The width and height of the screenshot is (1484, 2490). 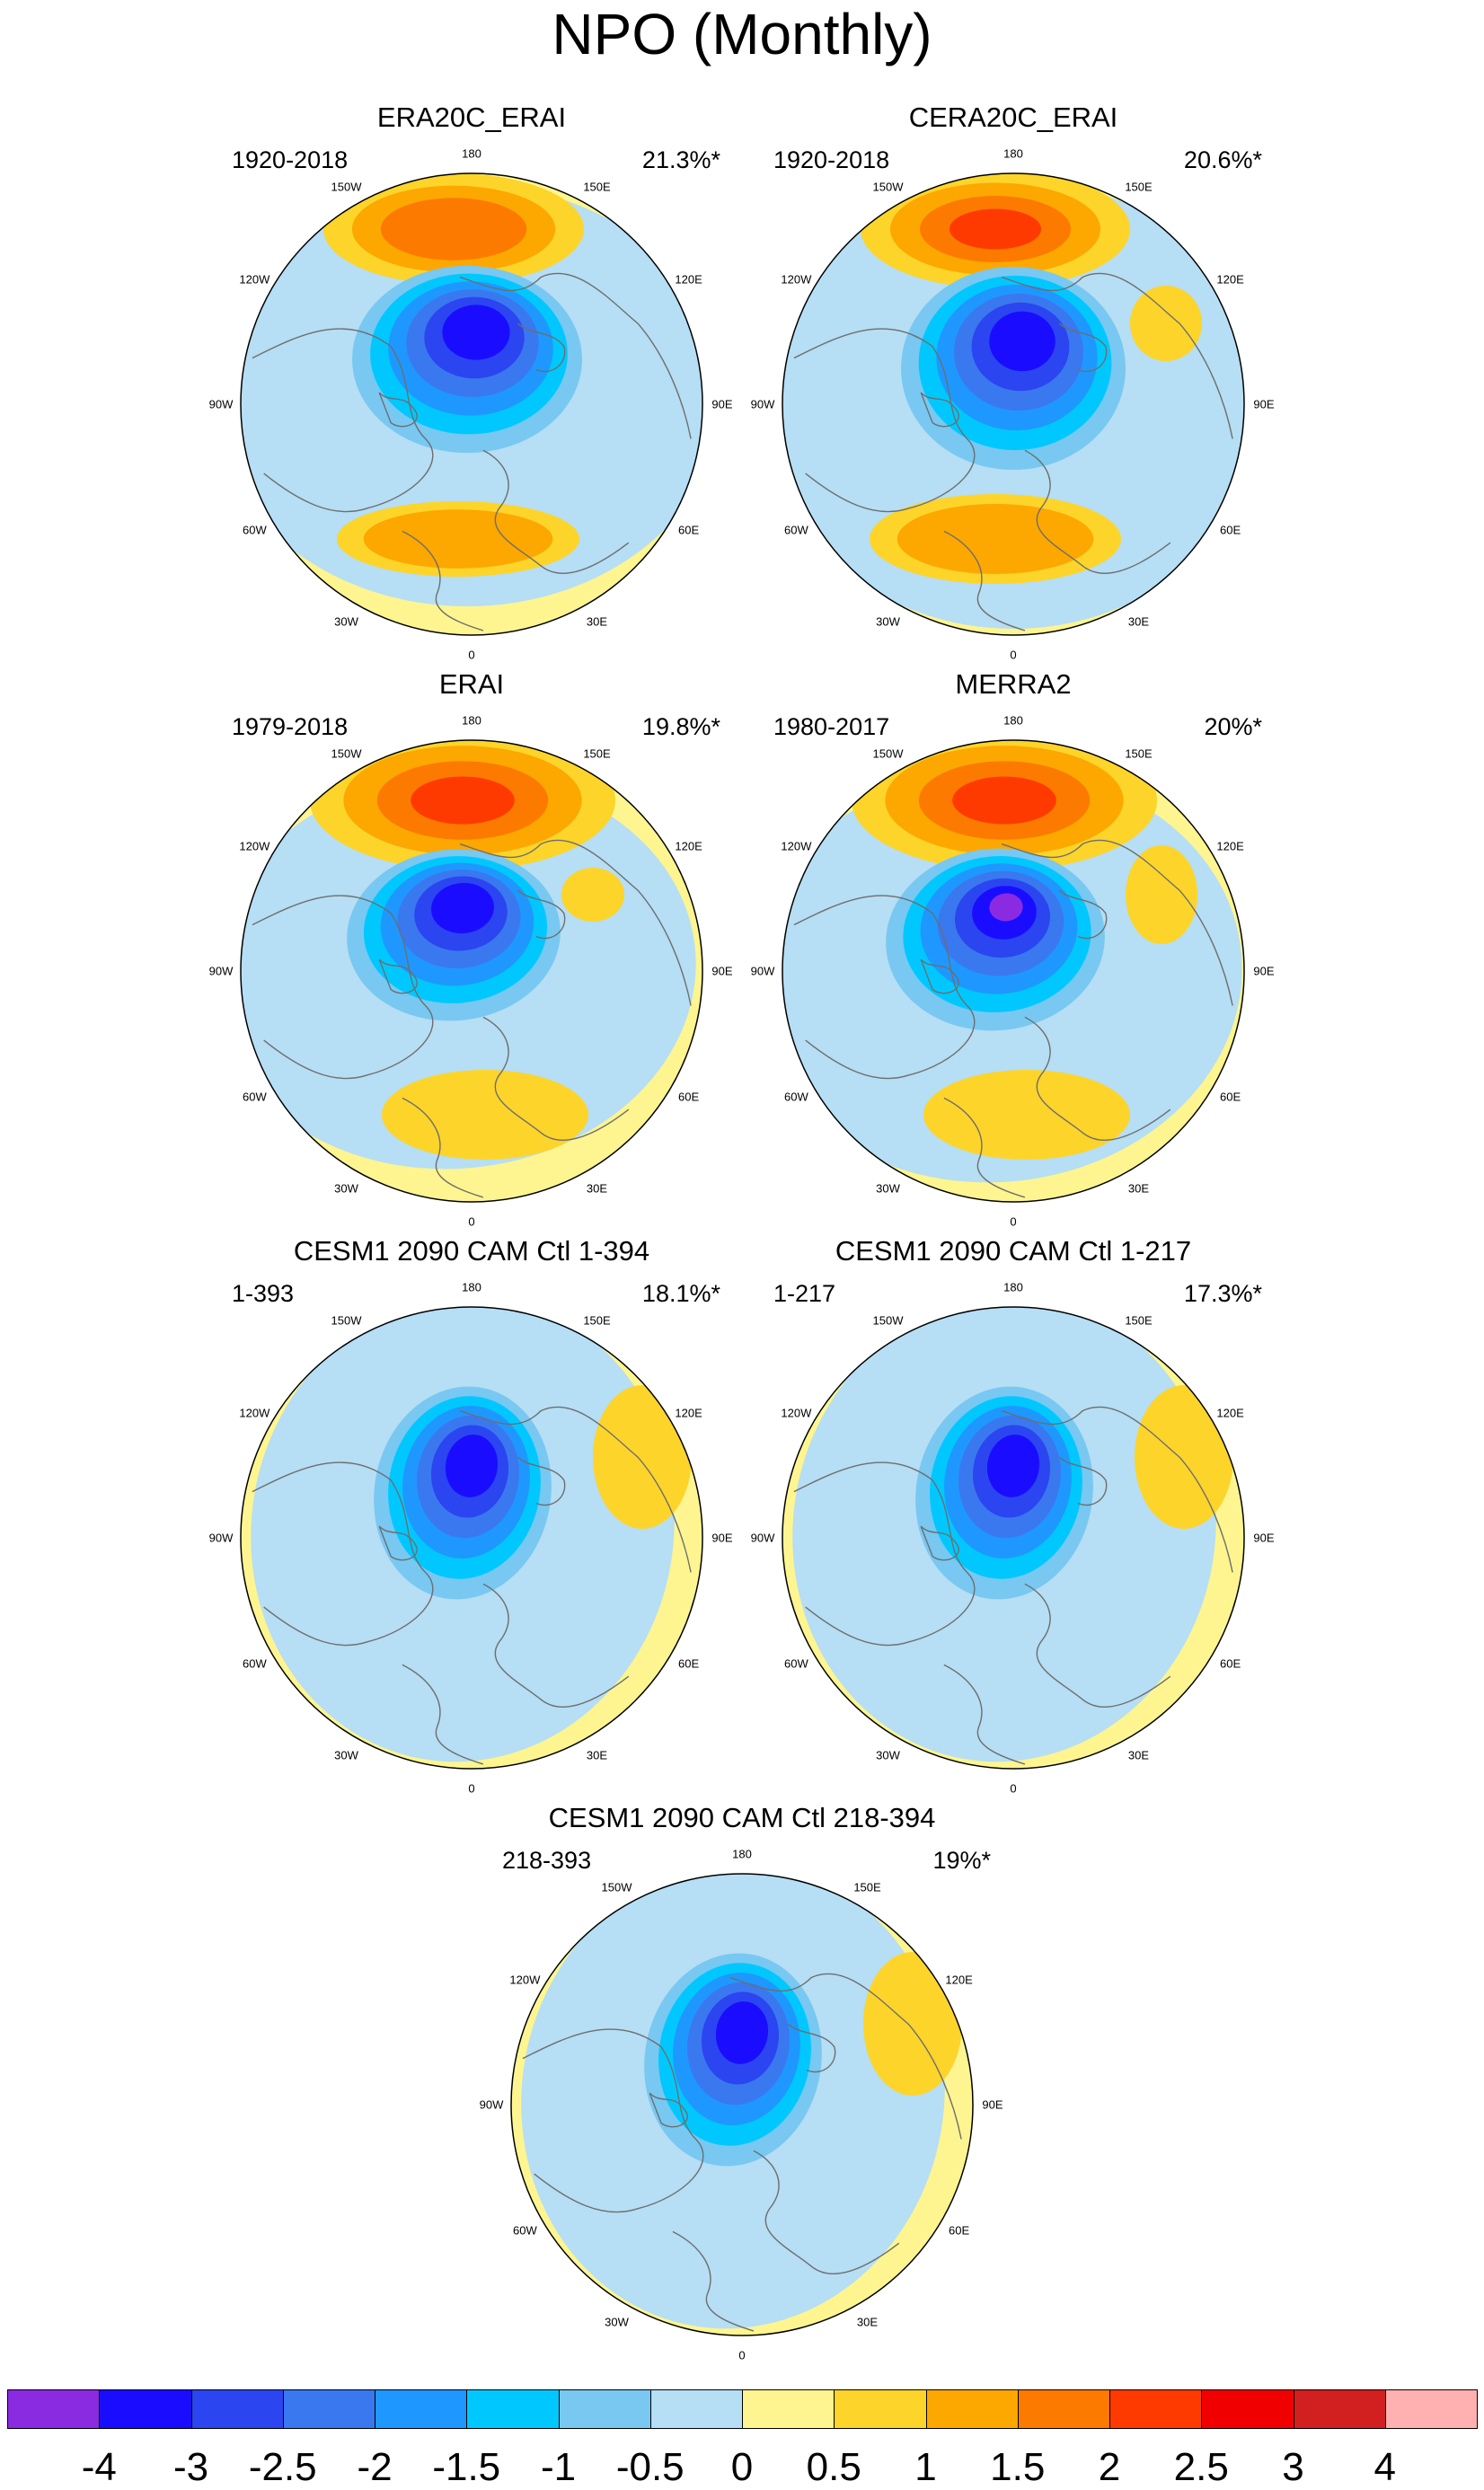 What do you see at coordinates (1013, 1251) in the screenshot?
I see `panel-title: CESM1 2090 CAM Ctl 1-217` at bounding box center [1013, 1251].